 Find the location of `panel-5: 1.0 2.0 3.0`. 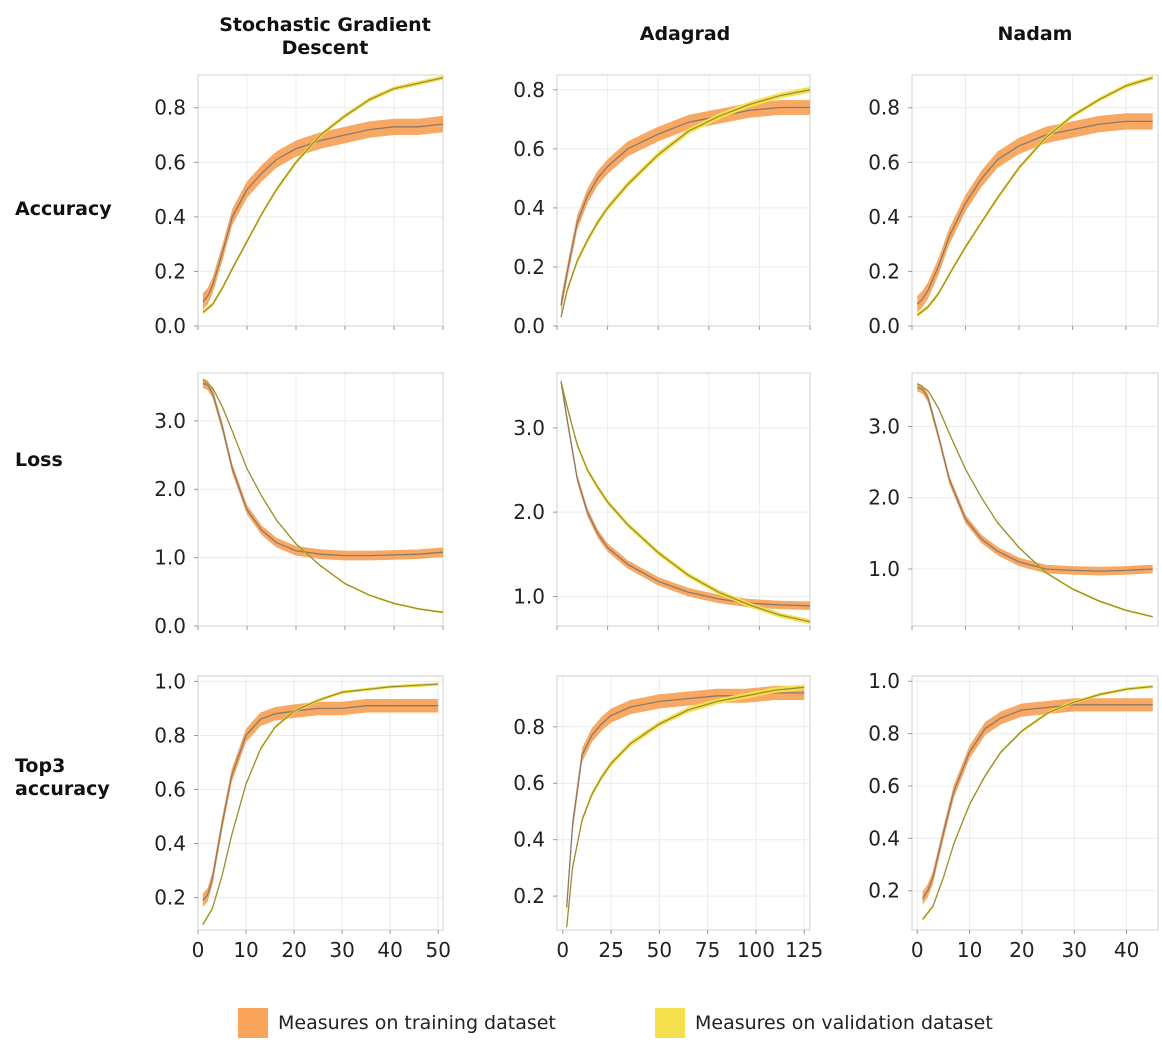

panel-5: 1.0 2.0 3.0 is located at coordinates (1013, 501).